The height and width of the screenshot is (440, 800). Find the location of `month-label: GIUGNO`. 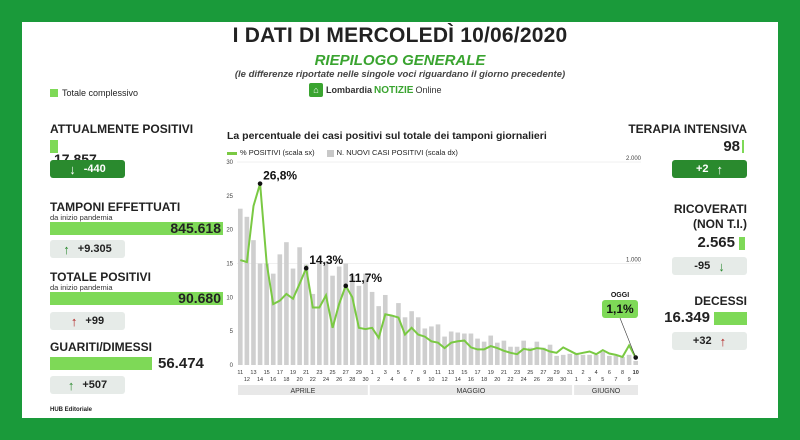

month-label: GIUGNO is located at coordinates (606, 391).